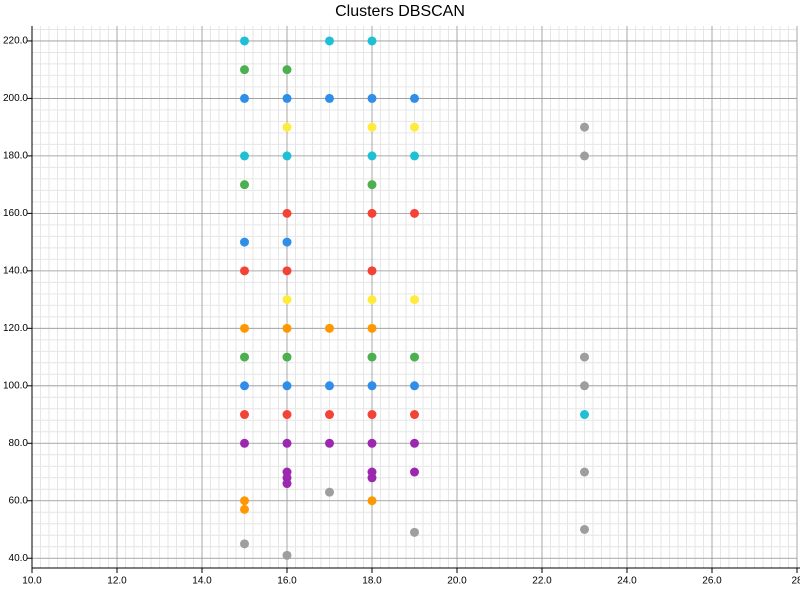 This screenshot has width=800, height=600. What do you see at coordinates (15, 270) in the screenshot?
I see `y-tick-label: 140.0` at bounding box center [15, 270].